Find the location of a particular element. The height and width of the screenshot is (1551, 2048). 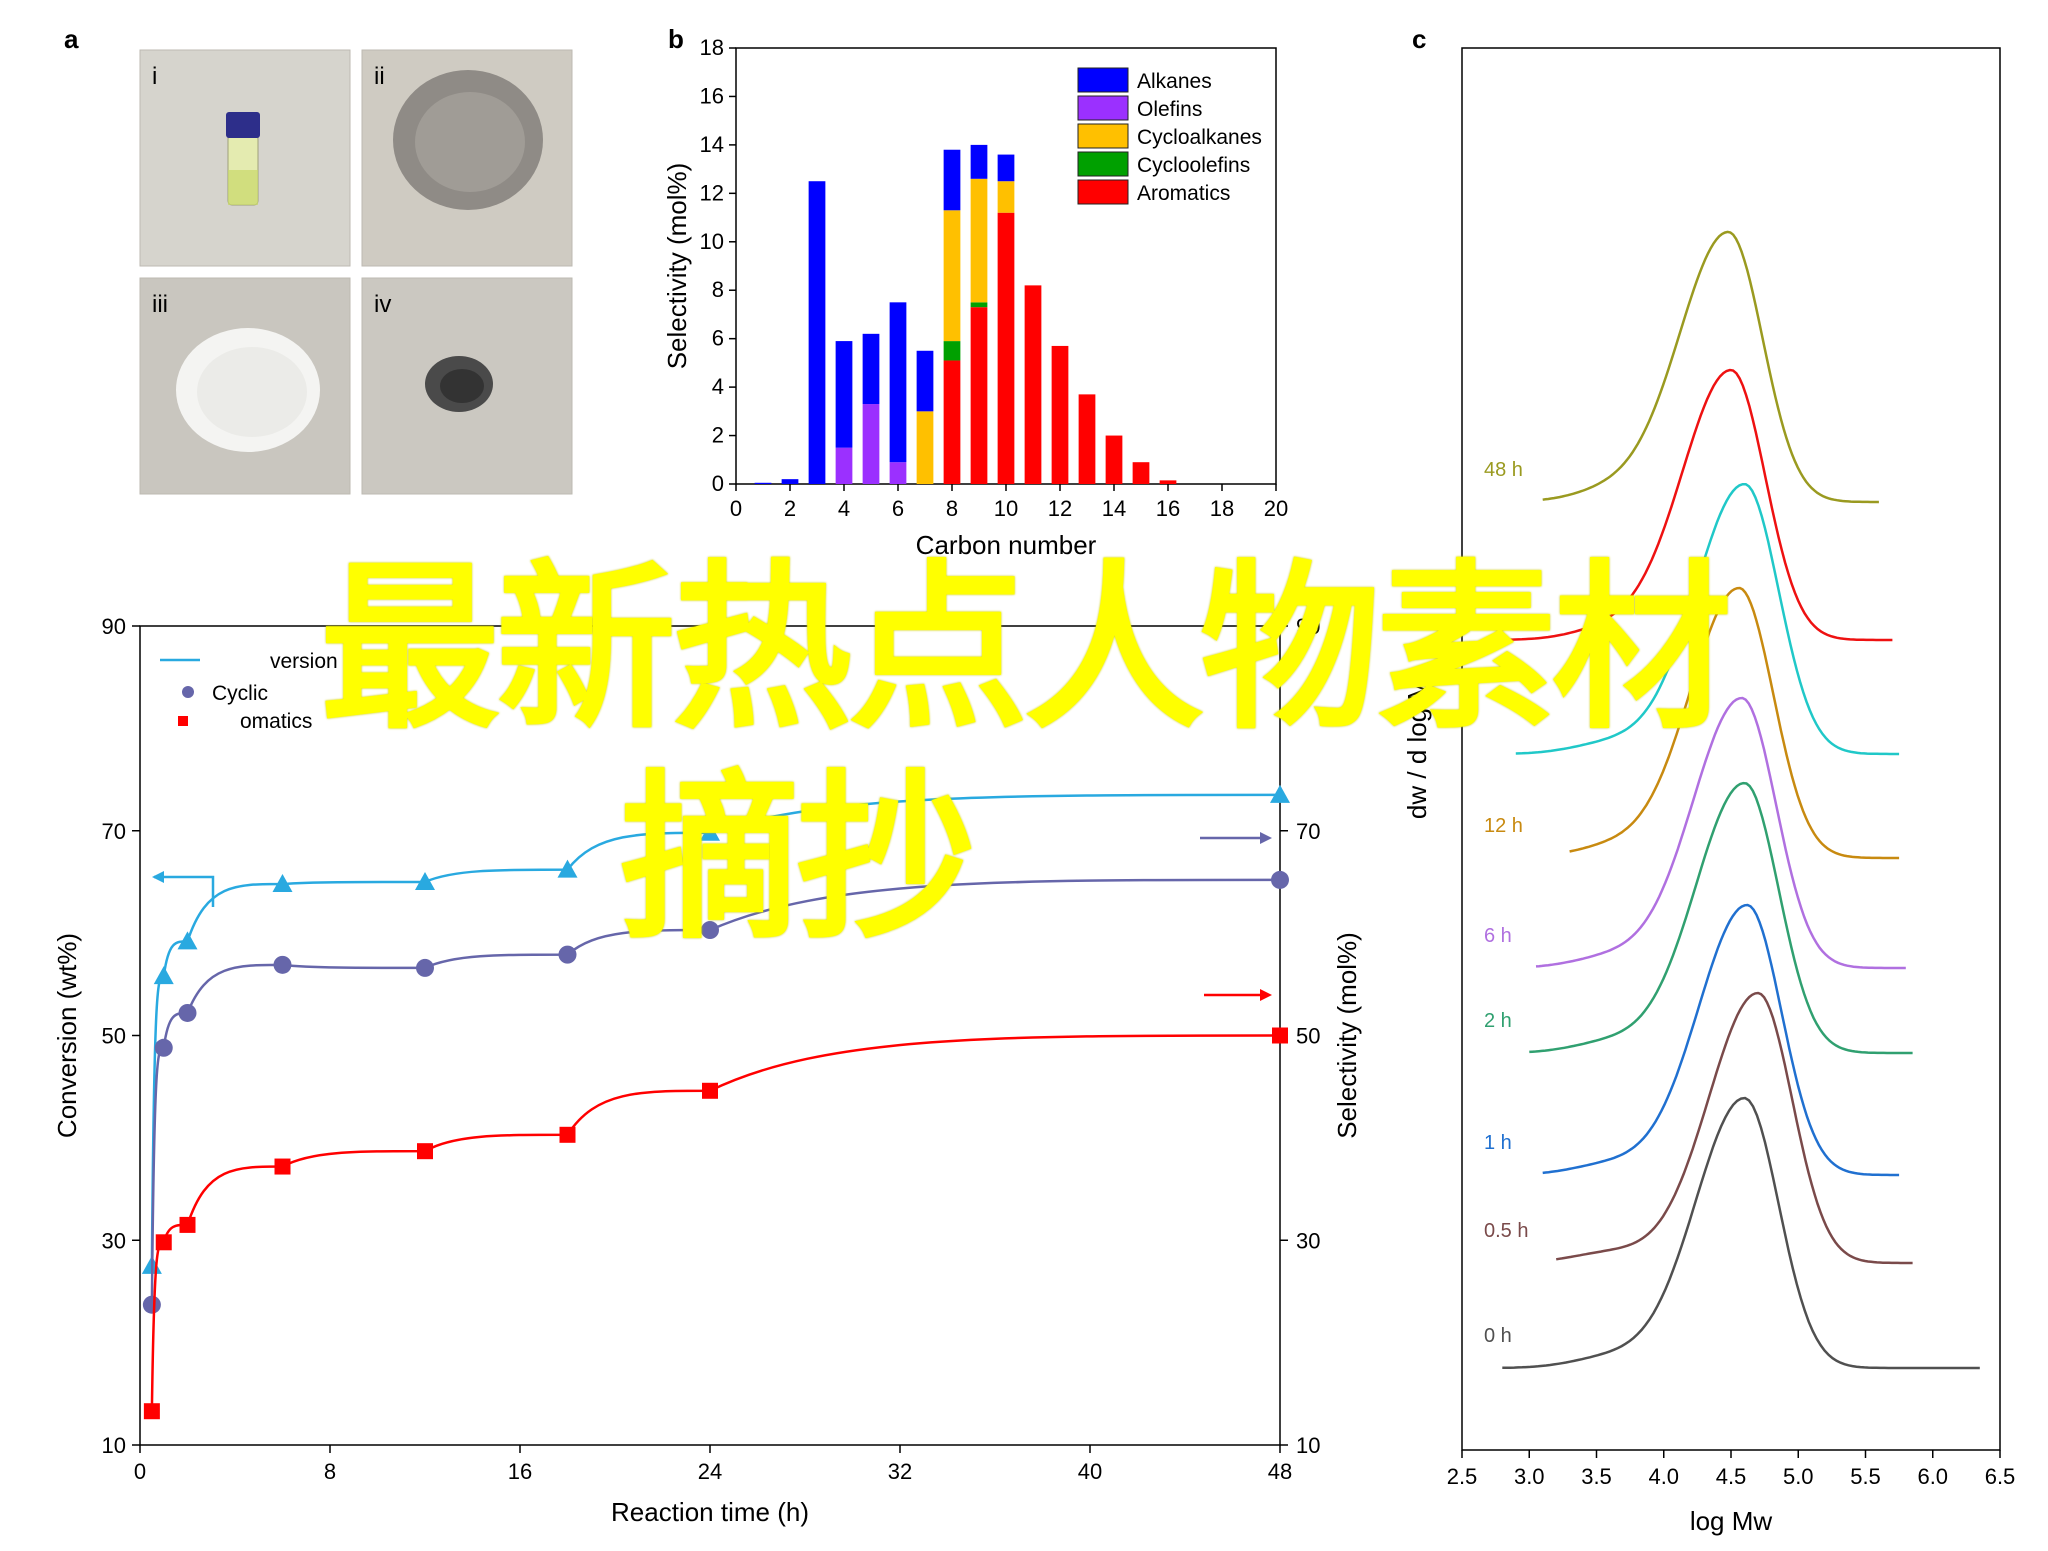

x-tick-label: 4.5 is located at coordinates (1731, 1476).